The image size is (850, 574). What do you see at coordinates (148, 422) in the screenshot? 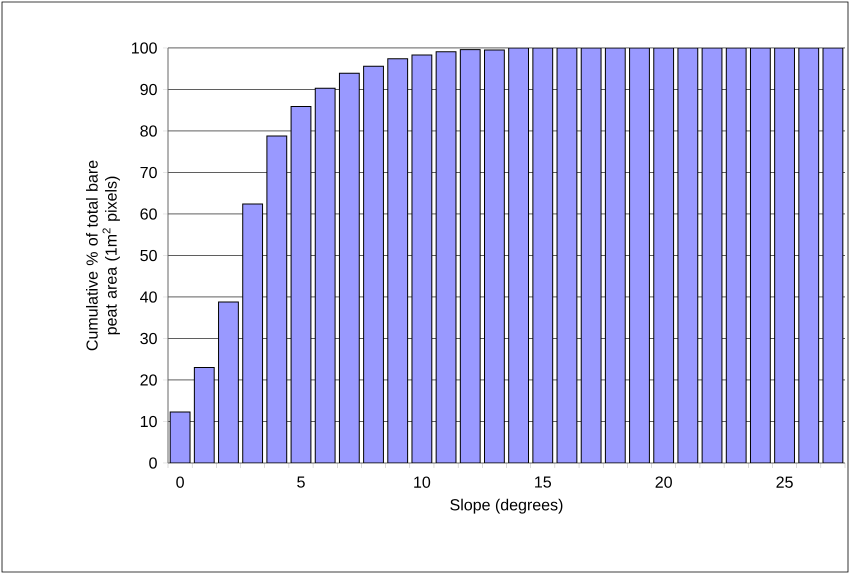
I see `y-tick-label: 10` at bounding box center [148, 422].